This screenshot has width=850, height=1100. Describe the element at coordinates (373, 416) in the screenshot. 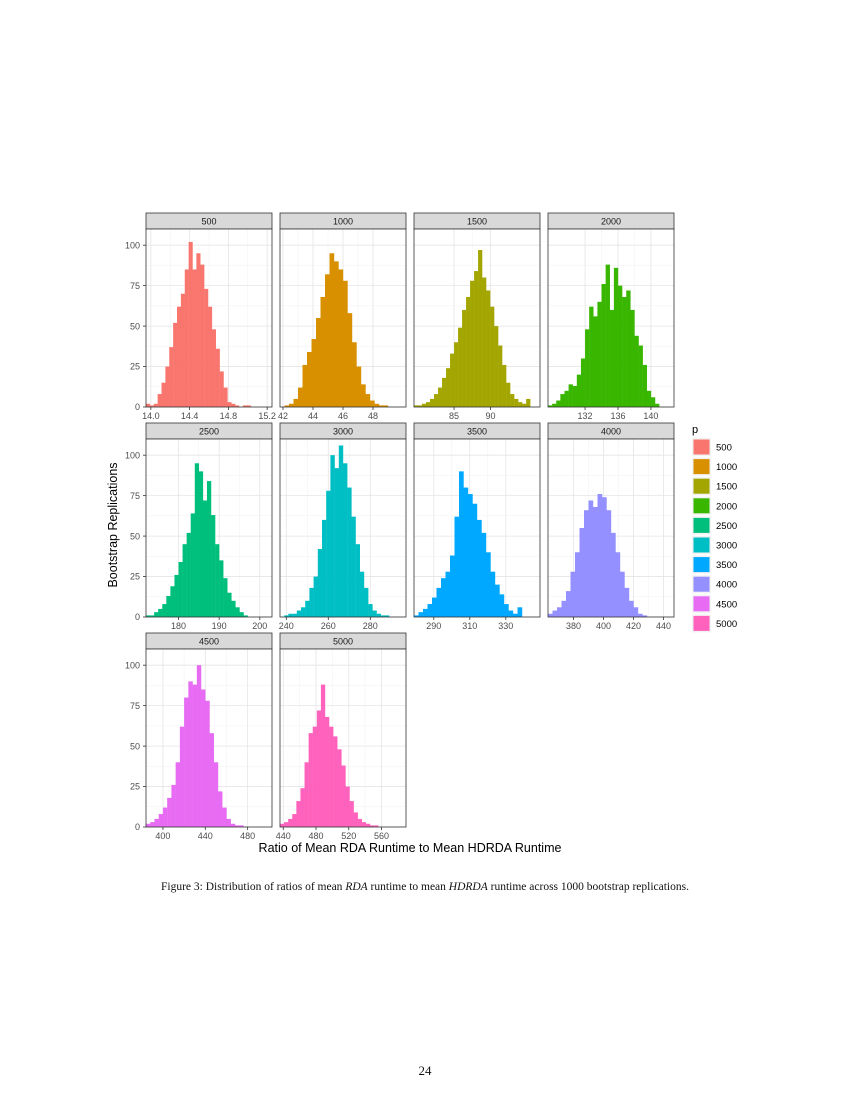

I see `x-tick-label: 48` at that location.